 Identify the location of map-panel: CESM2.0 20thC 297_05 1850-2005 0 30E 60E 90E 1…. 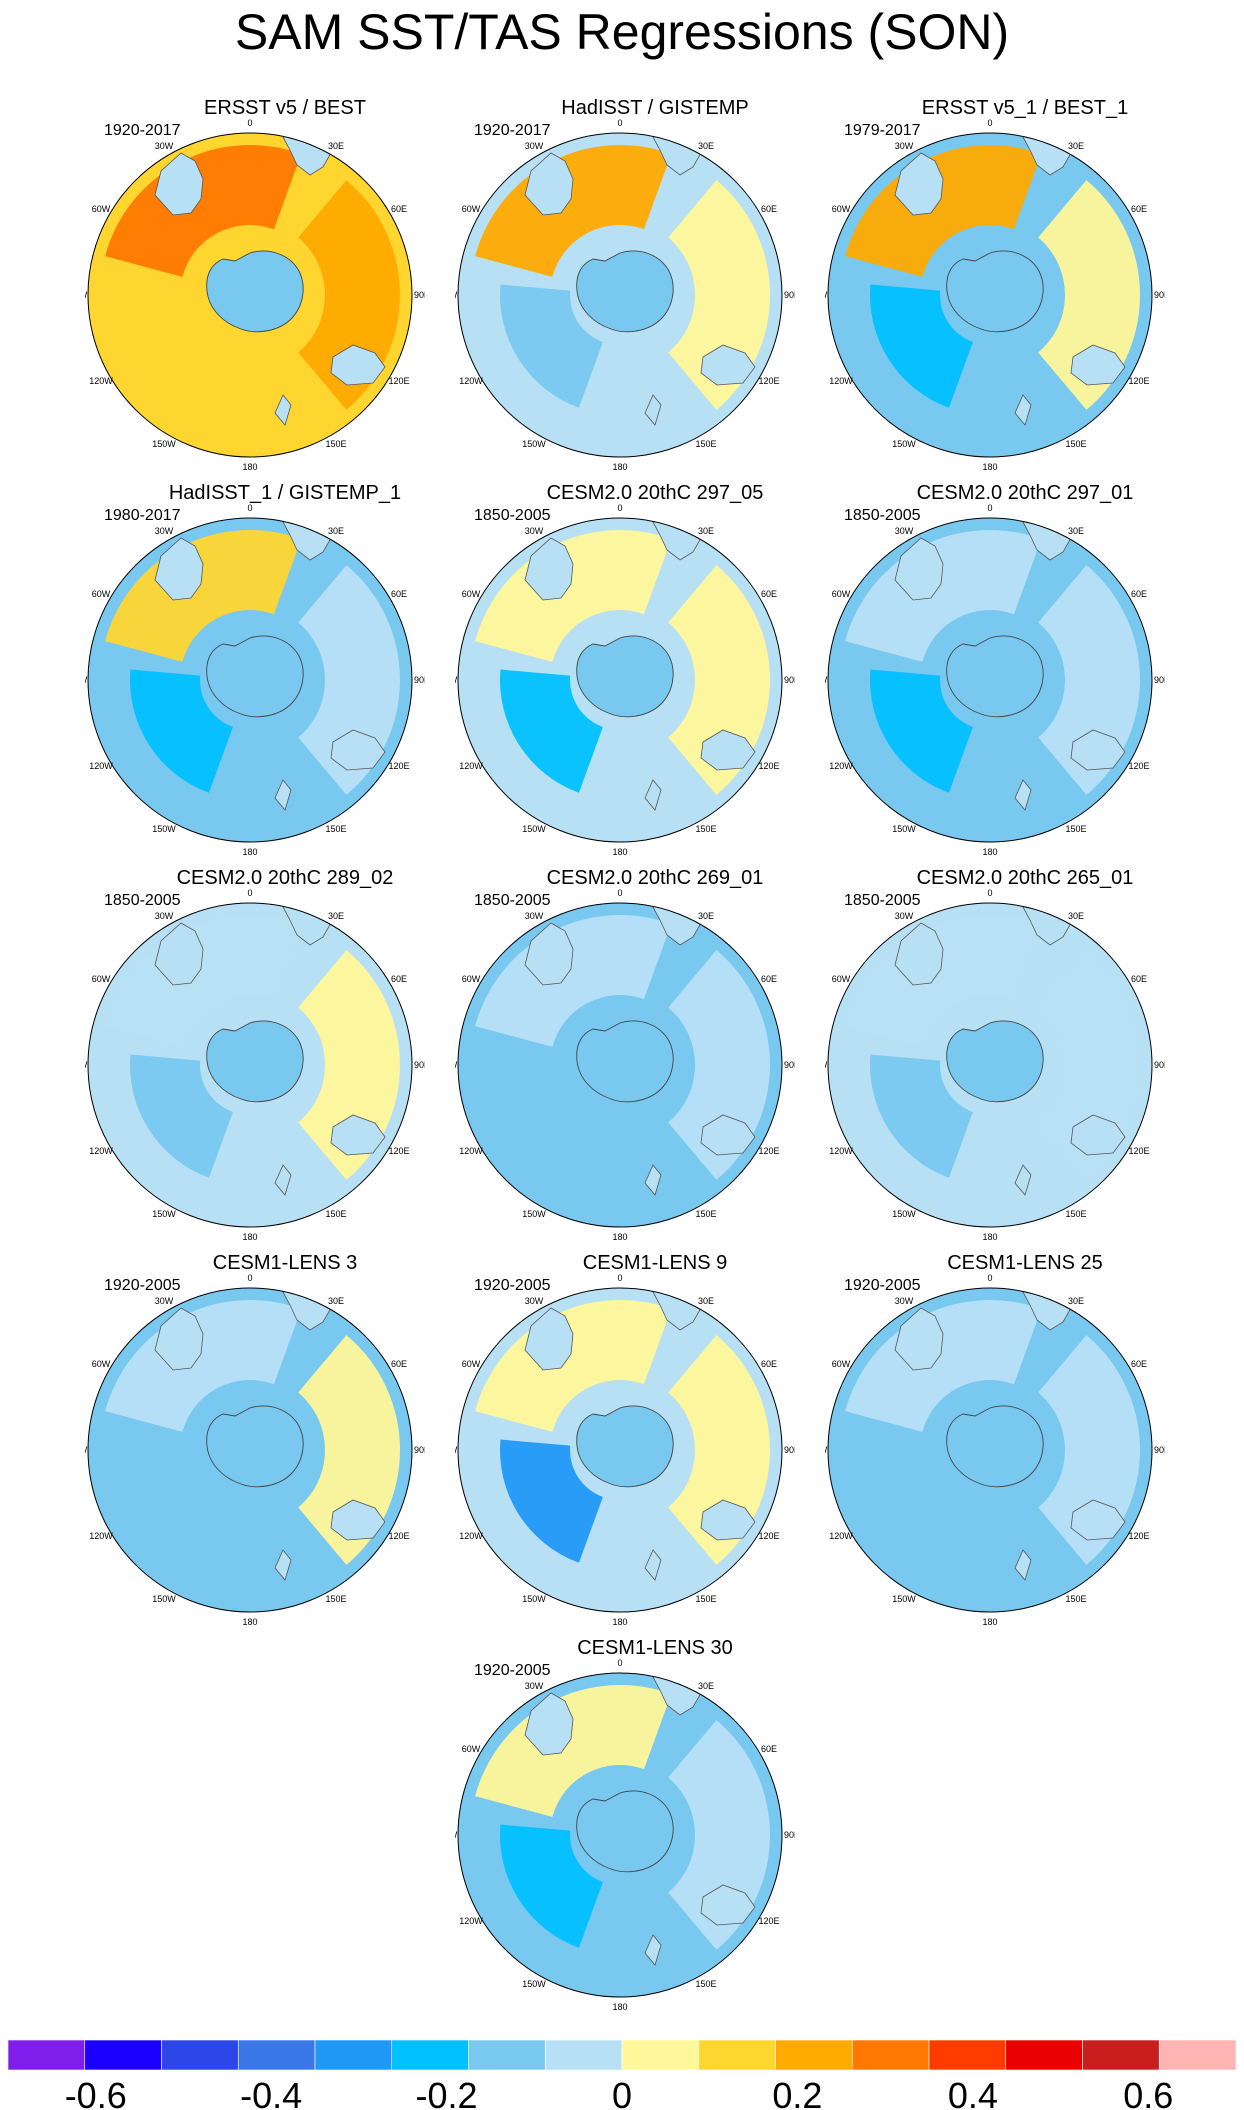
(652, 668).